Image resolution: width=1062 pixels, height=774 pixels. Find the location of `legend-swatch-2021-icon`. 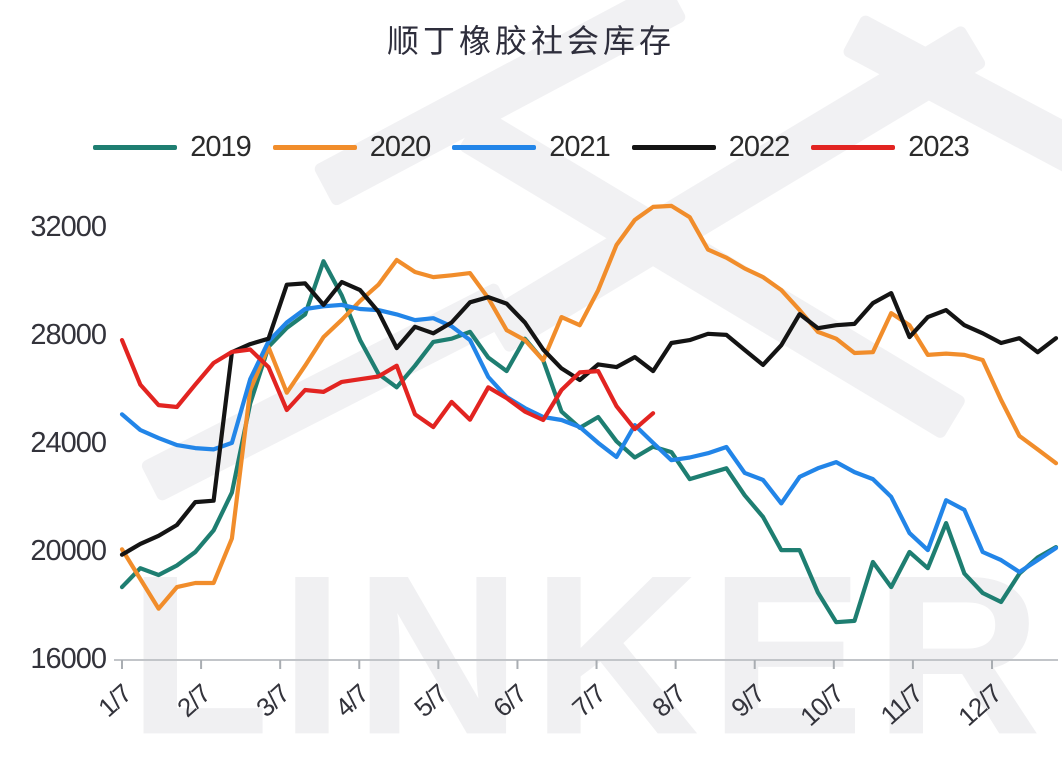

legend-swatch-2021-icon is located at coordinates (494, 147).